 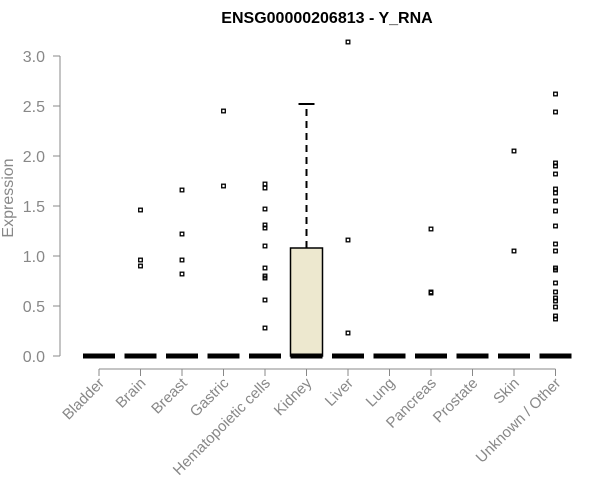 What do you see at coordinates (34, 157) in the screenshot?
I see `y-tick-label: 2.0` at bounding box center [34, 157].